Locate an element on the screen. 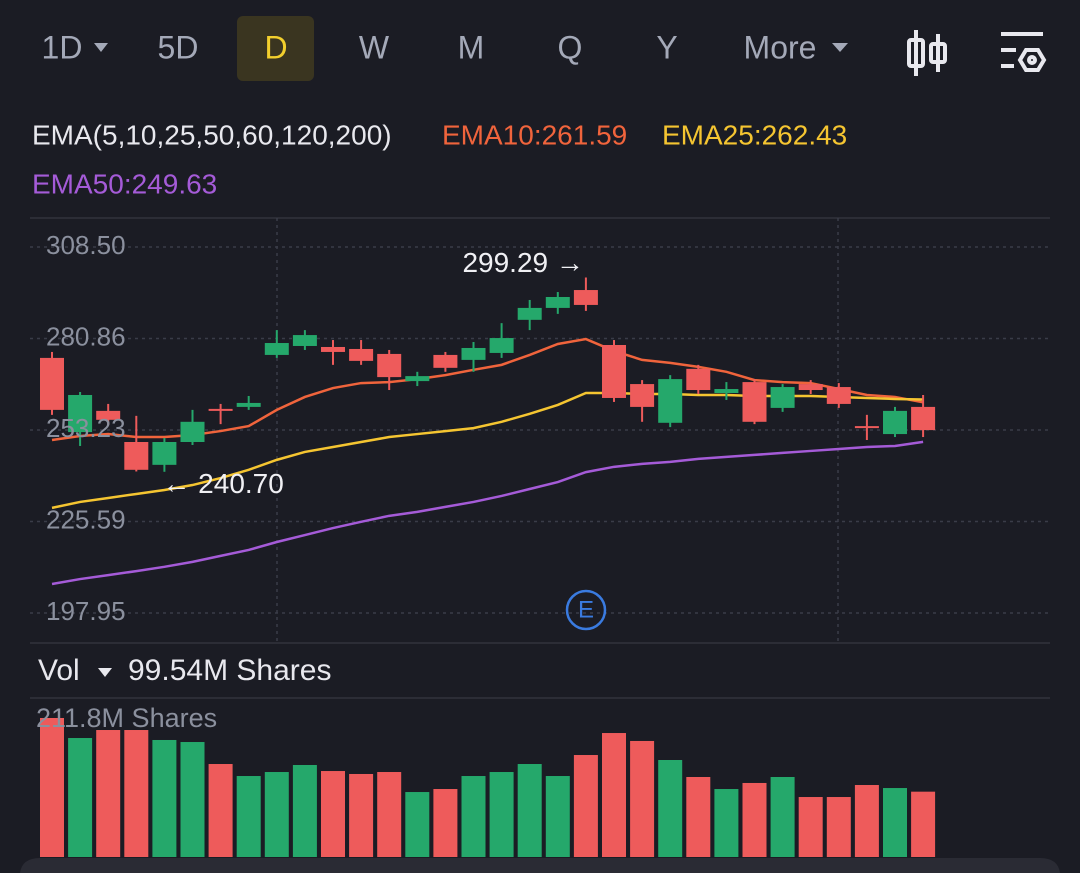 The width and height of the screenshot is (1080, 873). y-tick-label: 253.23 is located at coordinates (86, 428).